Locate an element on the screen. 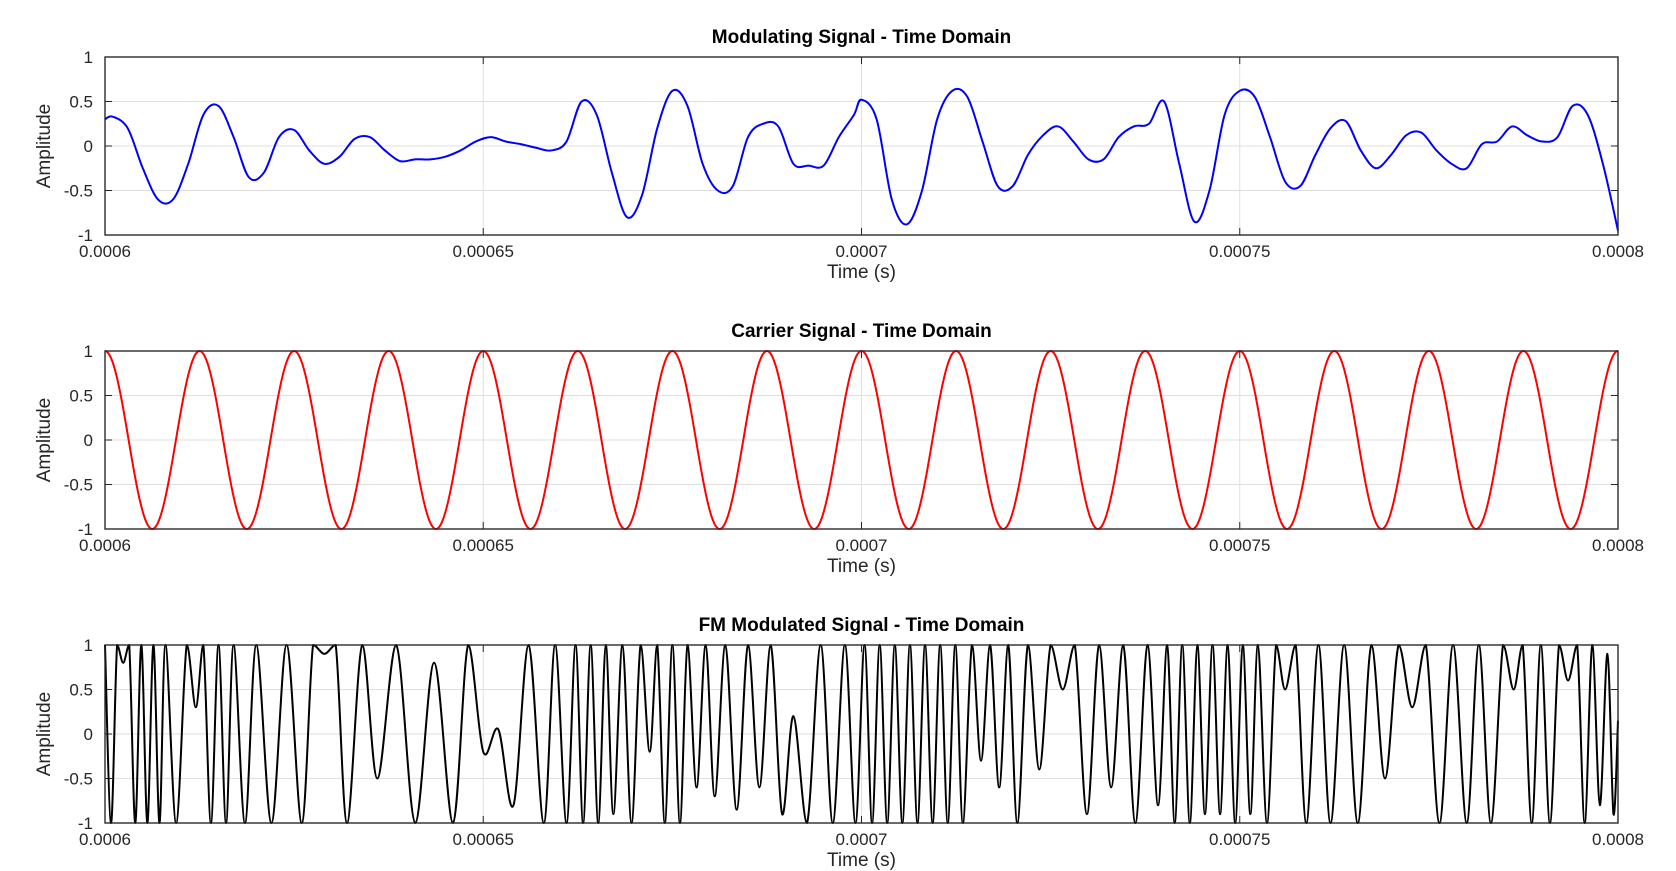 This screenshot has width=1676, height=871. chart-3-x-axis-label: Time (s) is located at coordinates (861, 860).